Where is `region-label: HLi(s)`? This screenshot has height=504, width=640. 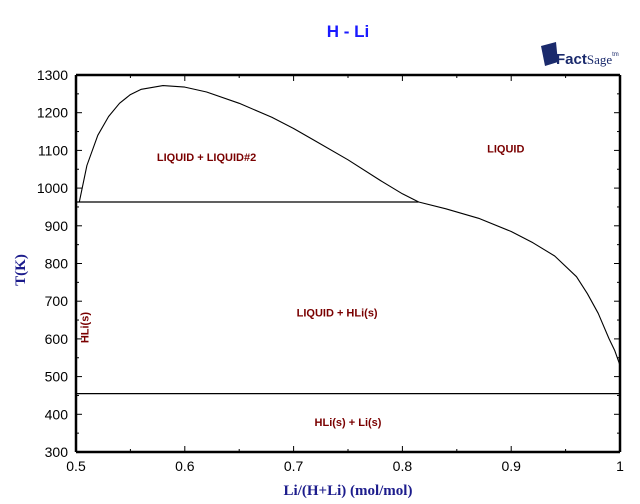
region-label: HLi(s) is located at coordinates (85, 328).